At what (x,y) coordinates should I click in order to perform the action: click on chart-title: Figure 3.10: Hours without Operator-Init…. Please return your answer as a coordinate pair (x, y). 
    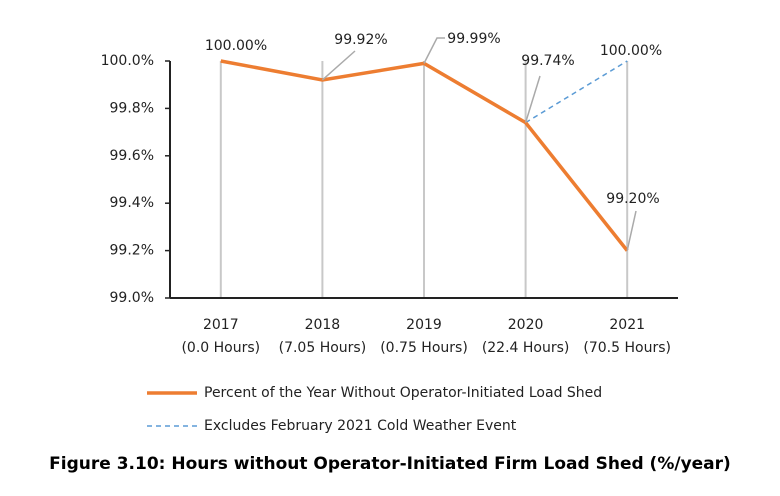
    Looking at the image, I should click on (390, 464).